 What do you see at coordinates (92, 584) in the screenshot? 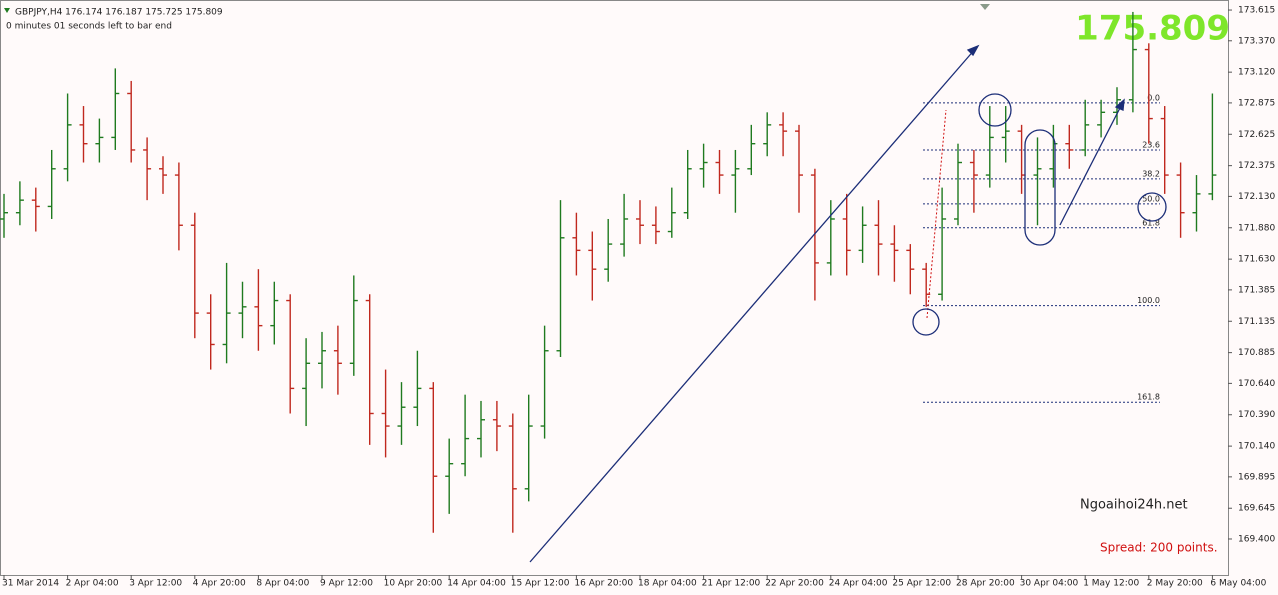
I see `x-tick-label: 2 Apr 04:00` at bounding box center [92, 584].